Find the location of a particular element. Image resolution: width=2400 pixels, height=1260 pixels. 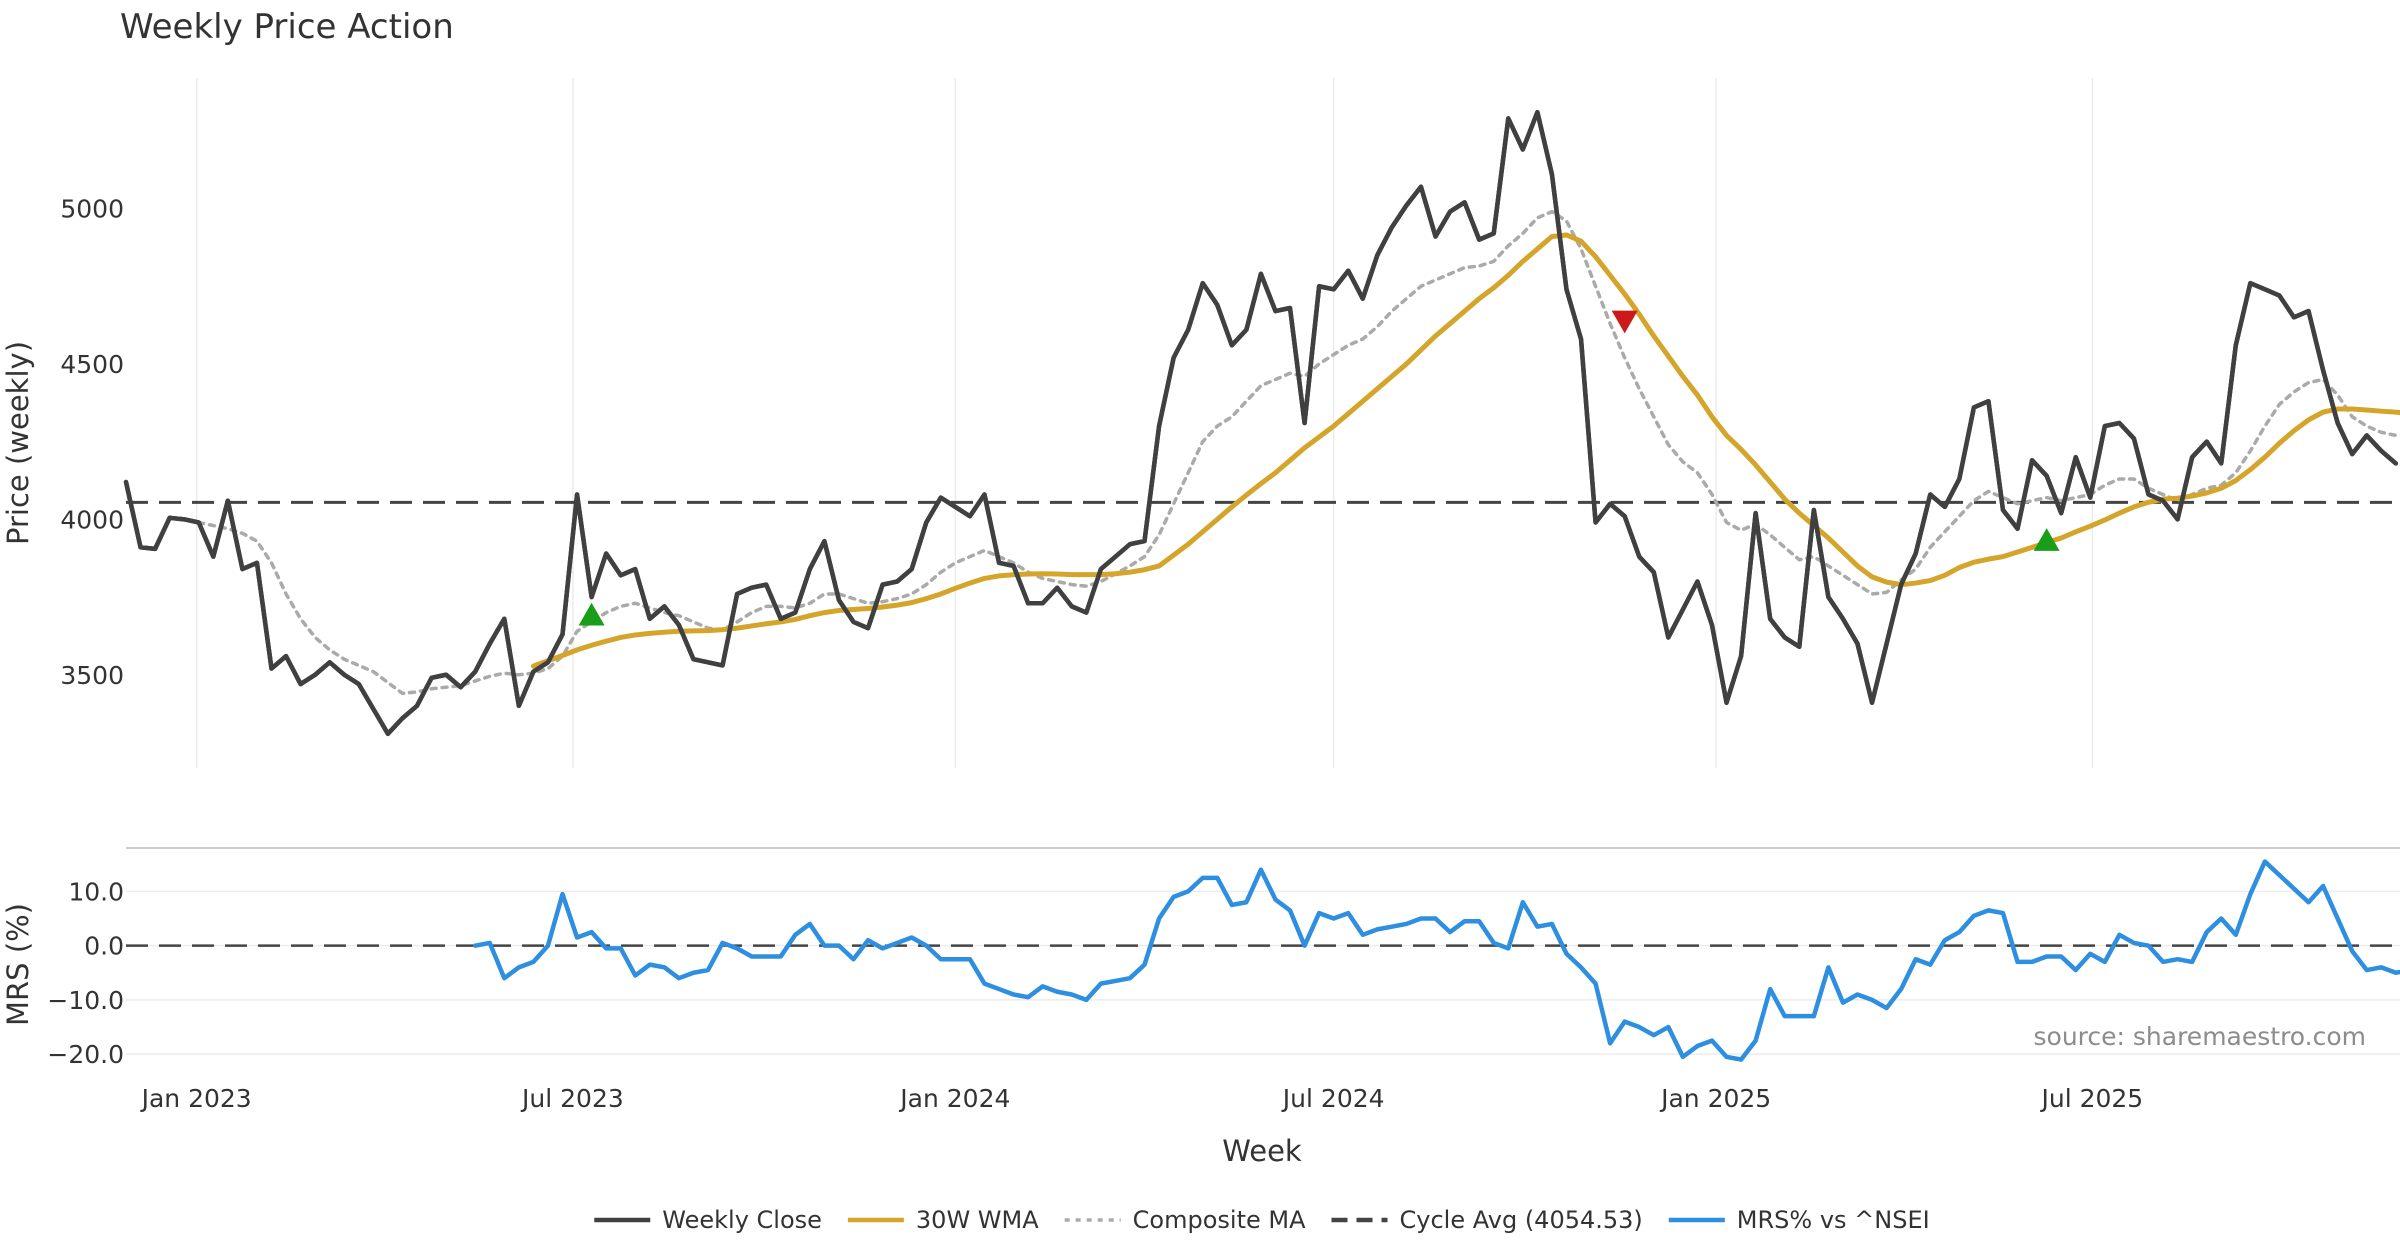

mrs-ytick-label: −20.0 is located at coordinates (85, 1054).